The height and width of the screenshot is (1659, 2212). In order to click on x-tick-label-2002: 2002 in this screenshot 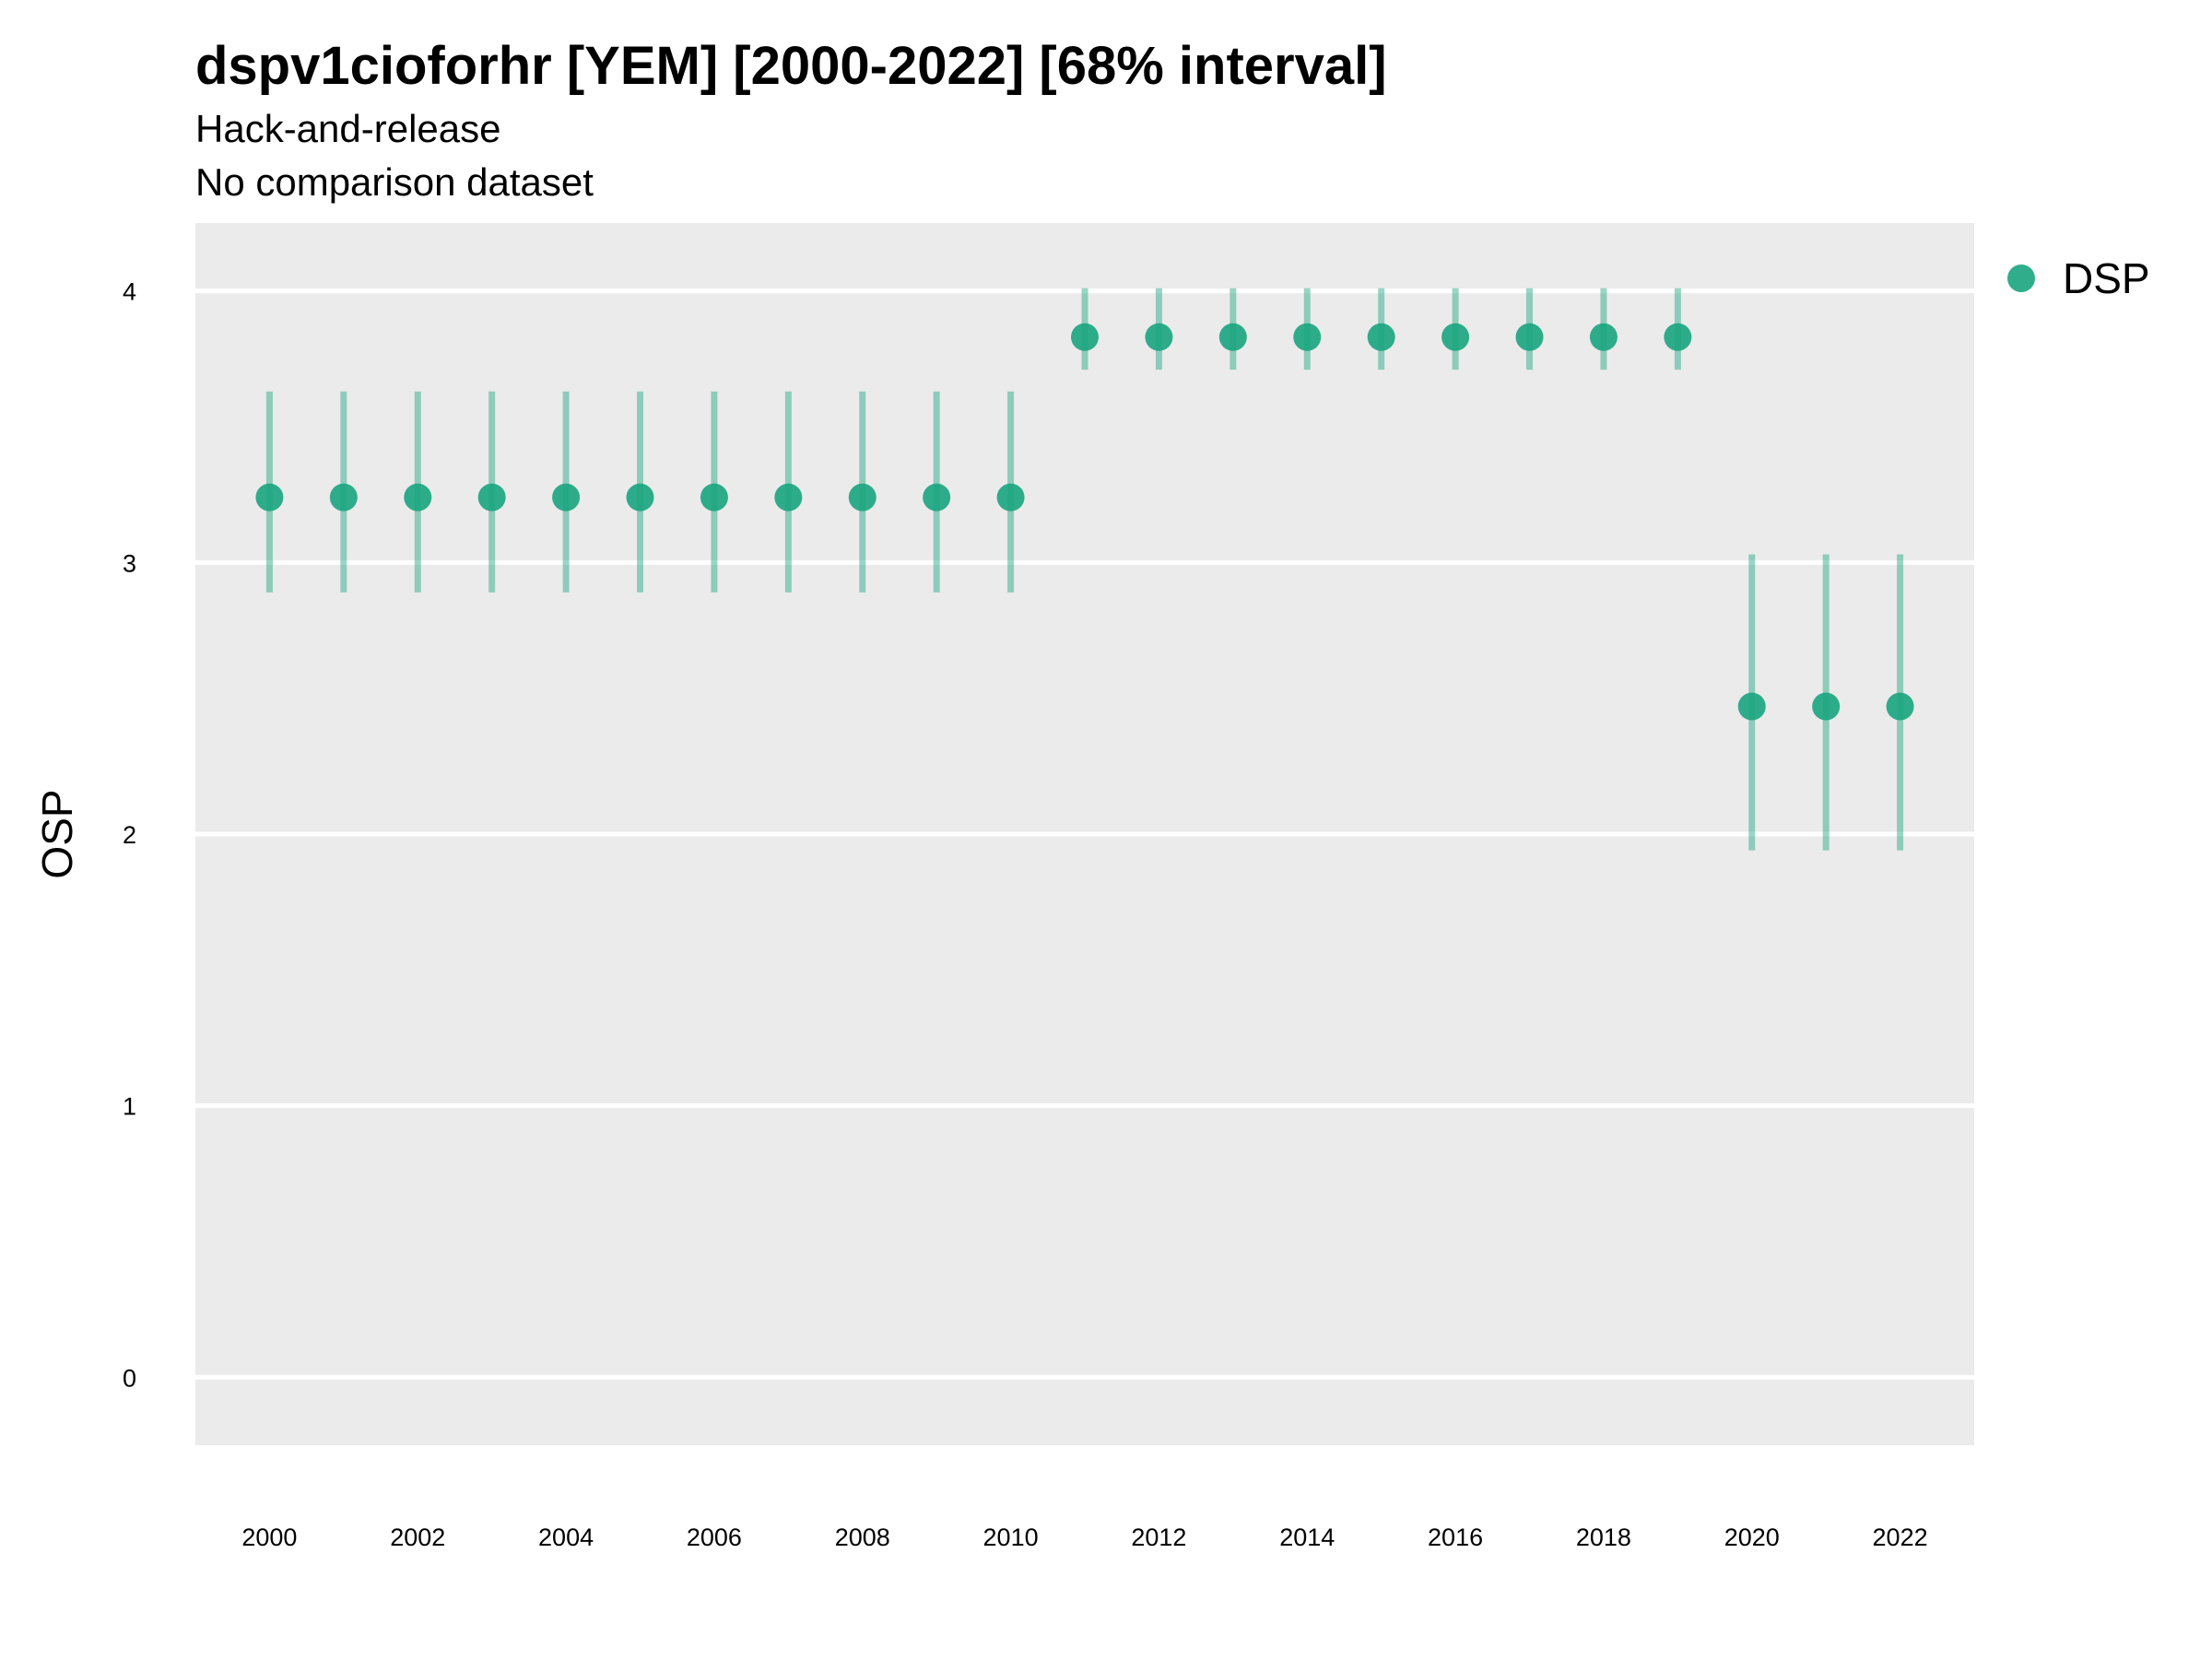, I will do `click(417, 1537)`.